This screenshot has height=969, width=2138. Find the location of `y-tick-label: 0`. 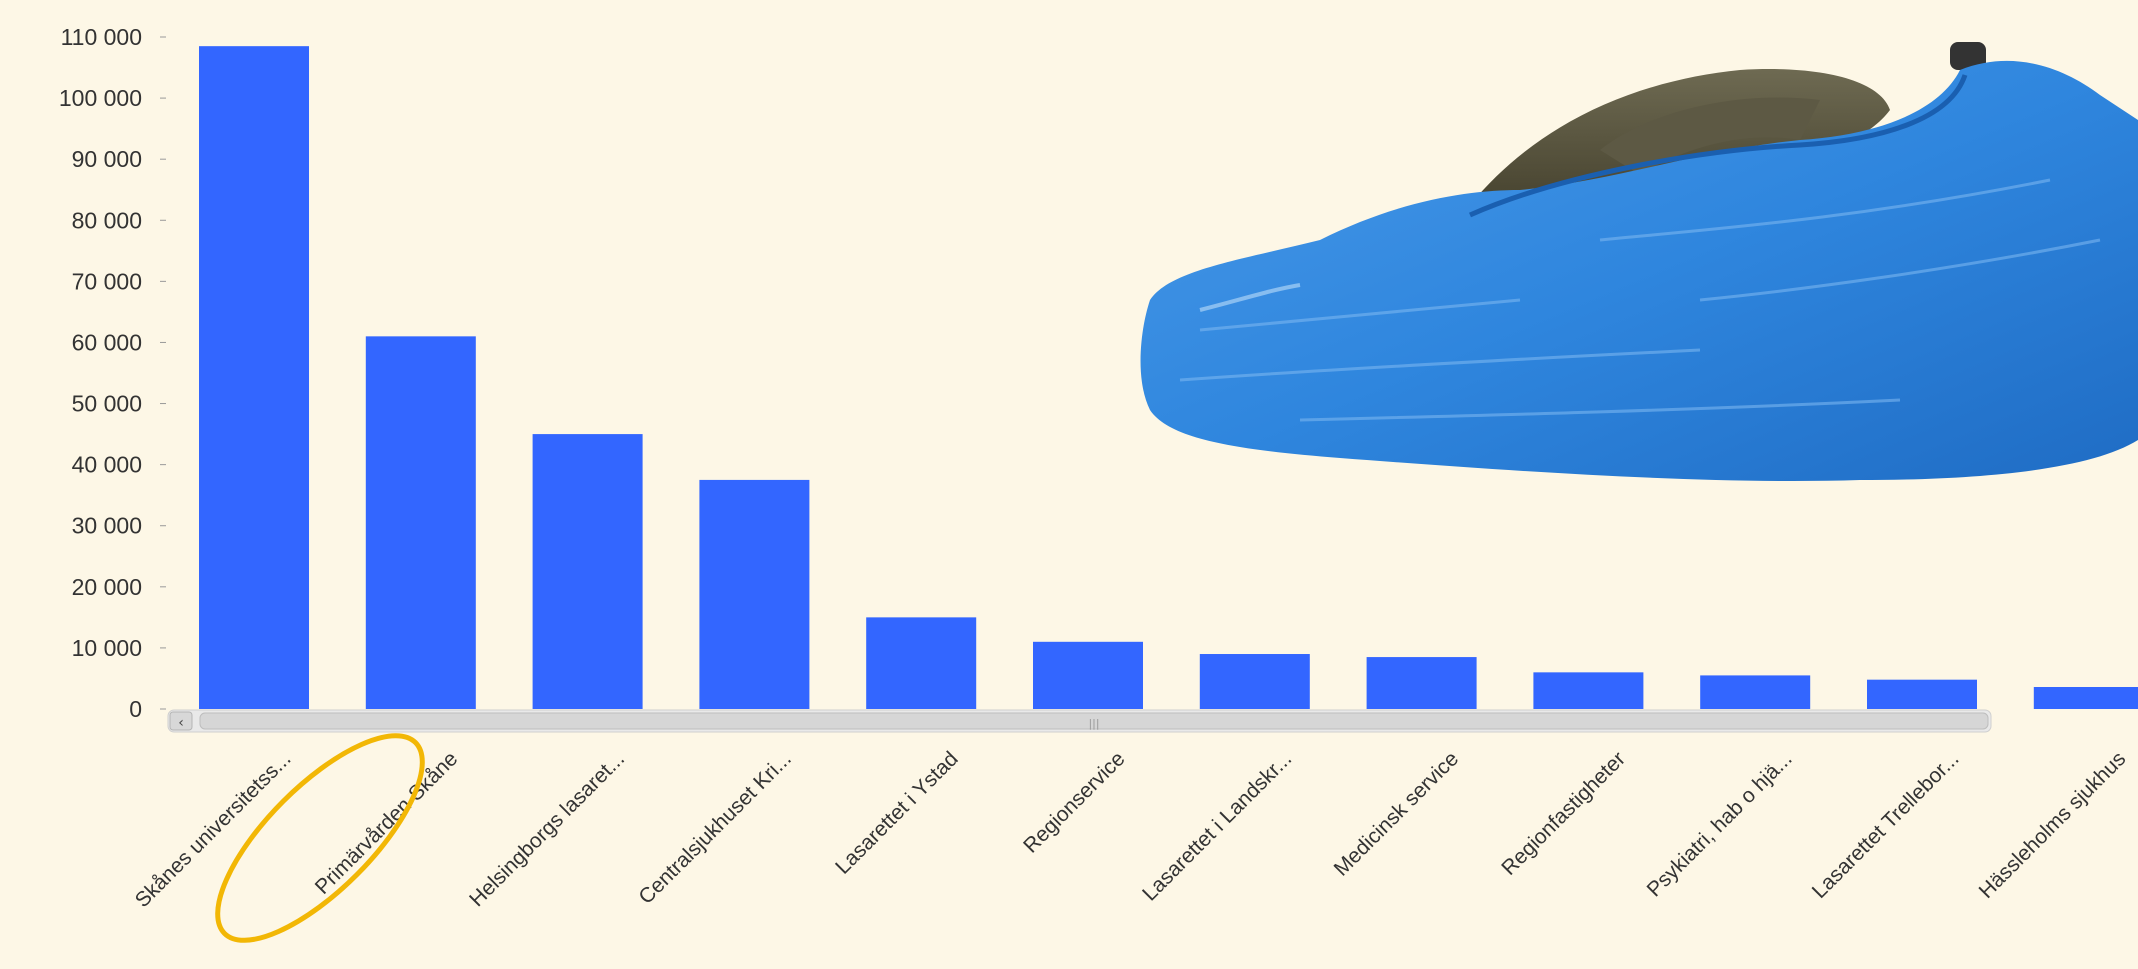

y-tick-label: 0 is located at coordinates (135, 709).